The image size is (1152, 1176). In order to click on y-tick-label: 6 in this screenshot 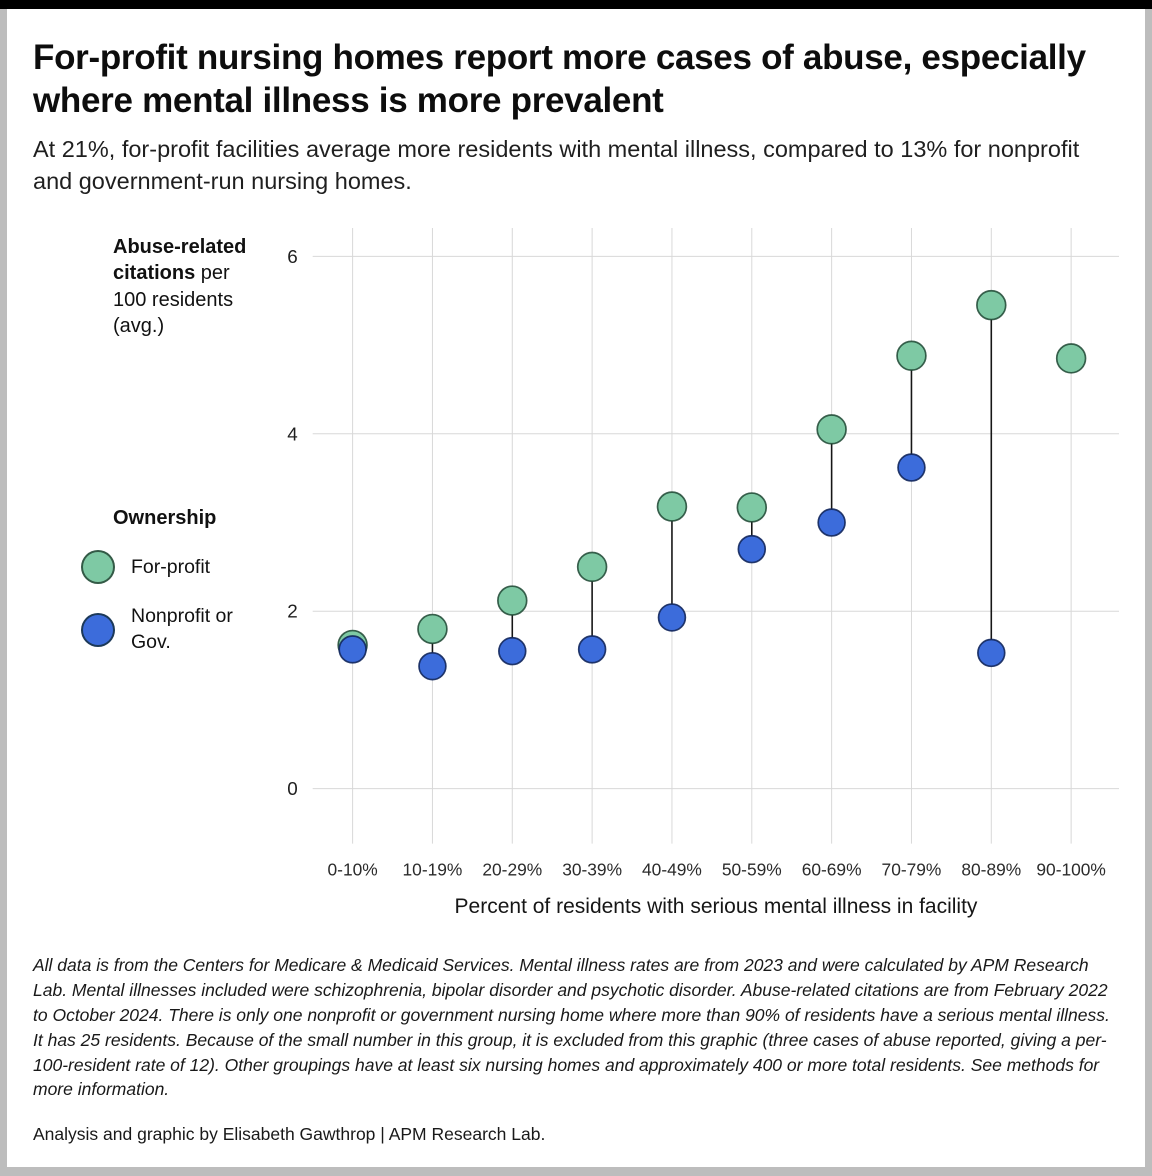, I will do `click(292, 256)`.